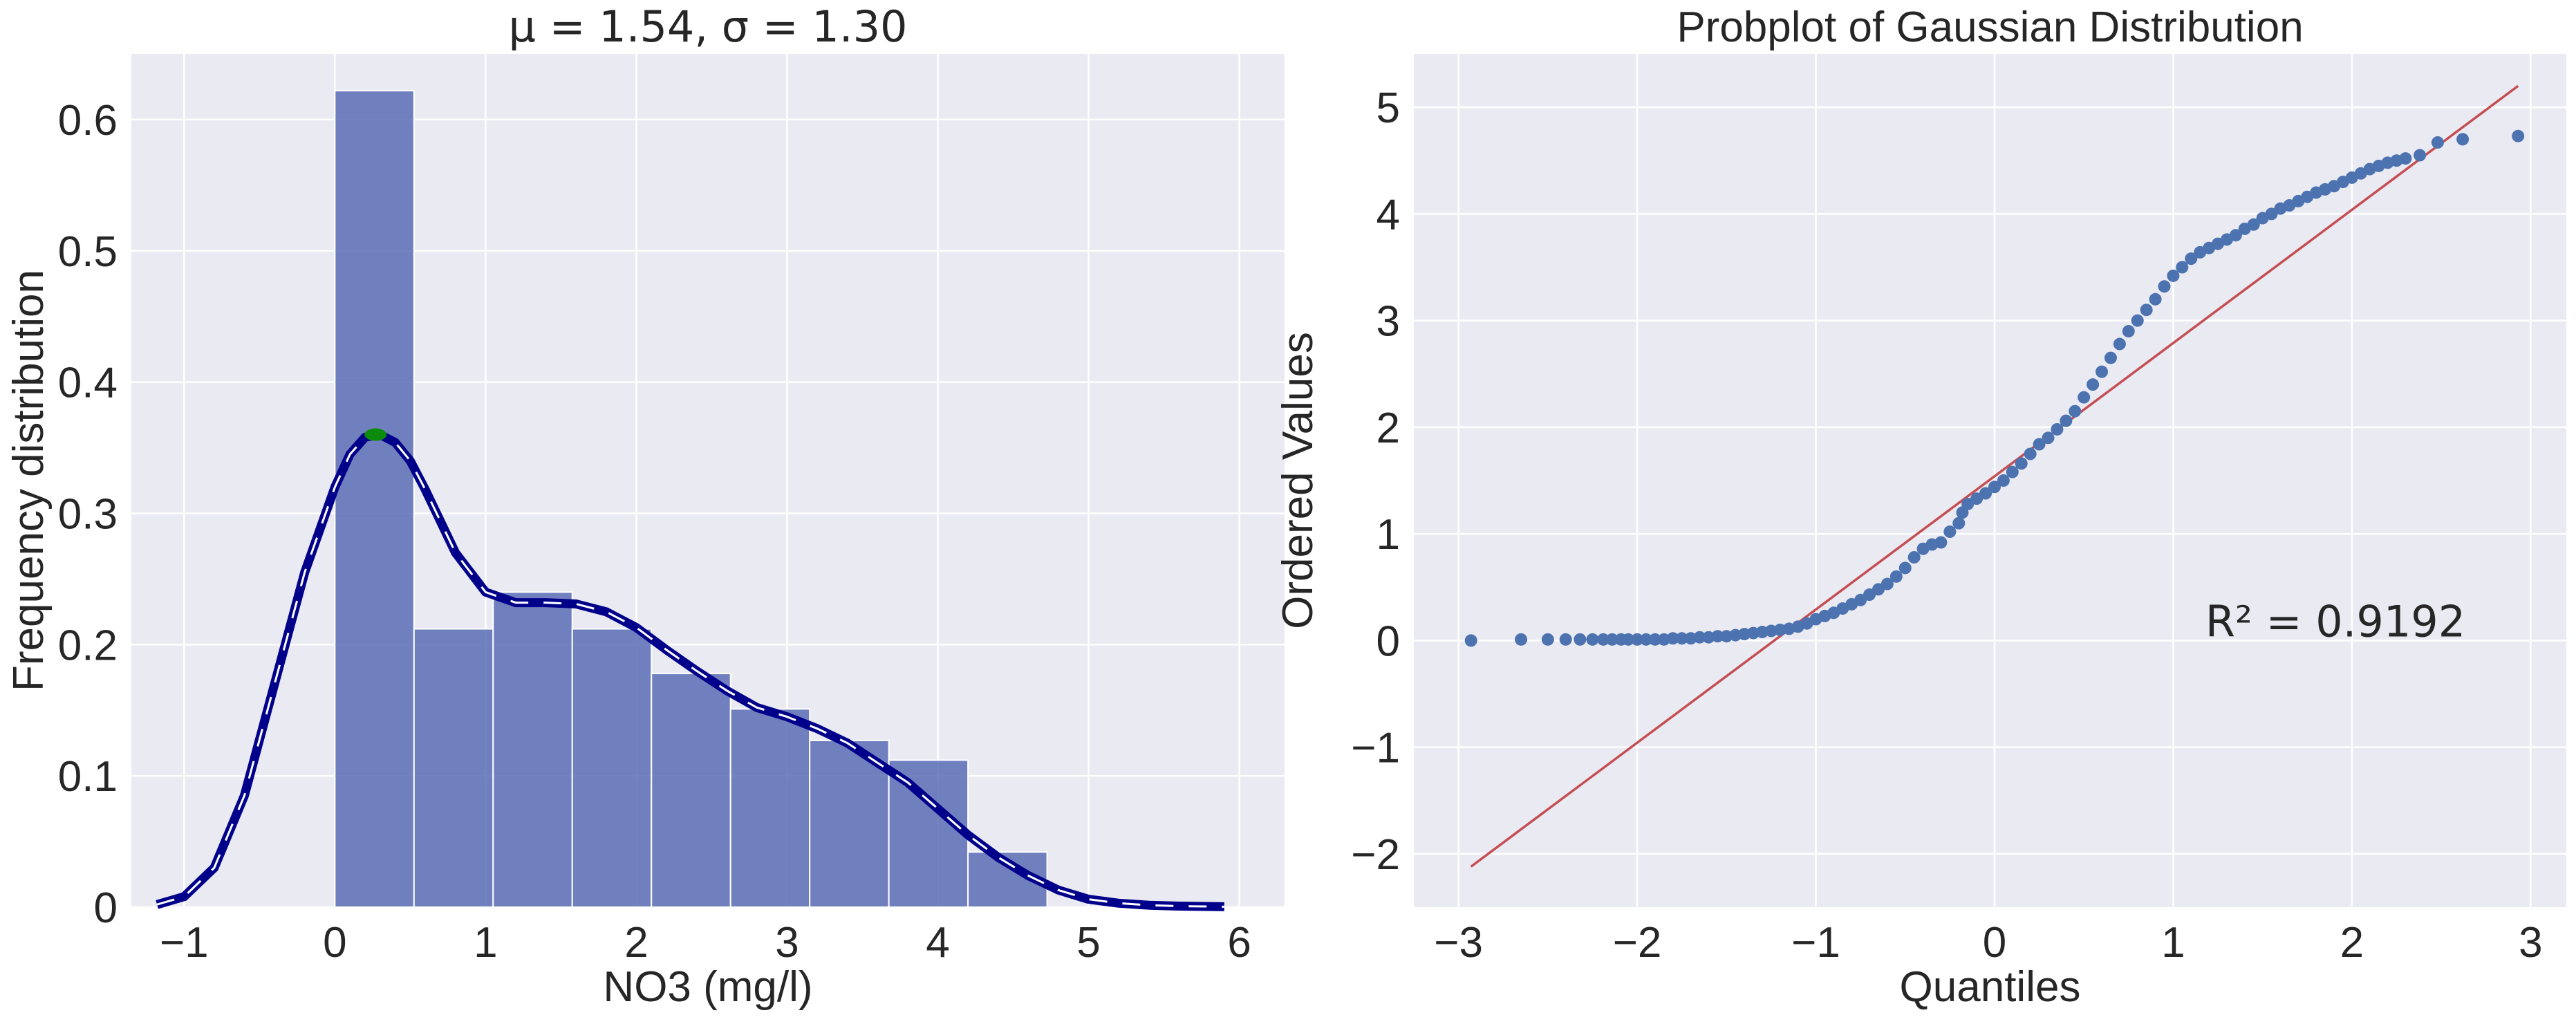 This screenshot has height=1024, width=2576. Describe the element at coordinates (937, 943) in the screenshot. I see `x-tick-label: 4` at that location.